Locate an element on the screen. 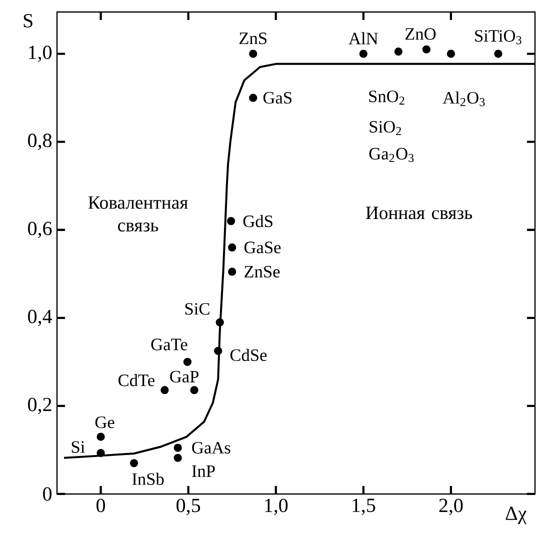 The height and width of the screenshot is (534, 537). annotation: Ковалентная связь is located at coordinates (138, 214).